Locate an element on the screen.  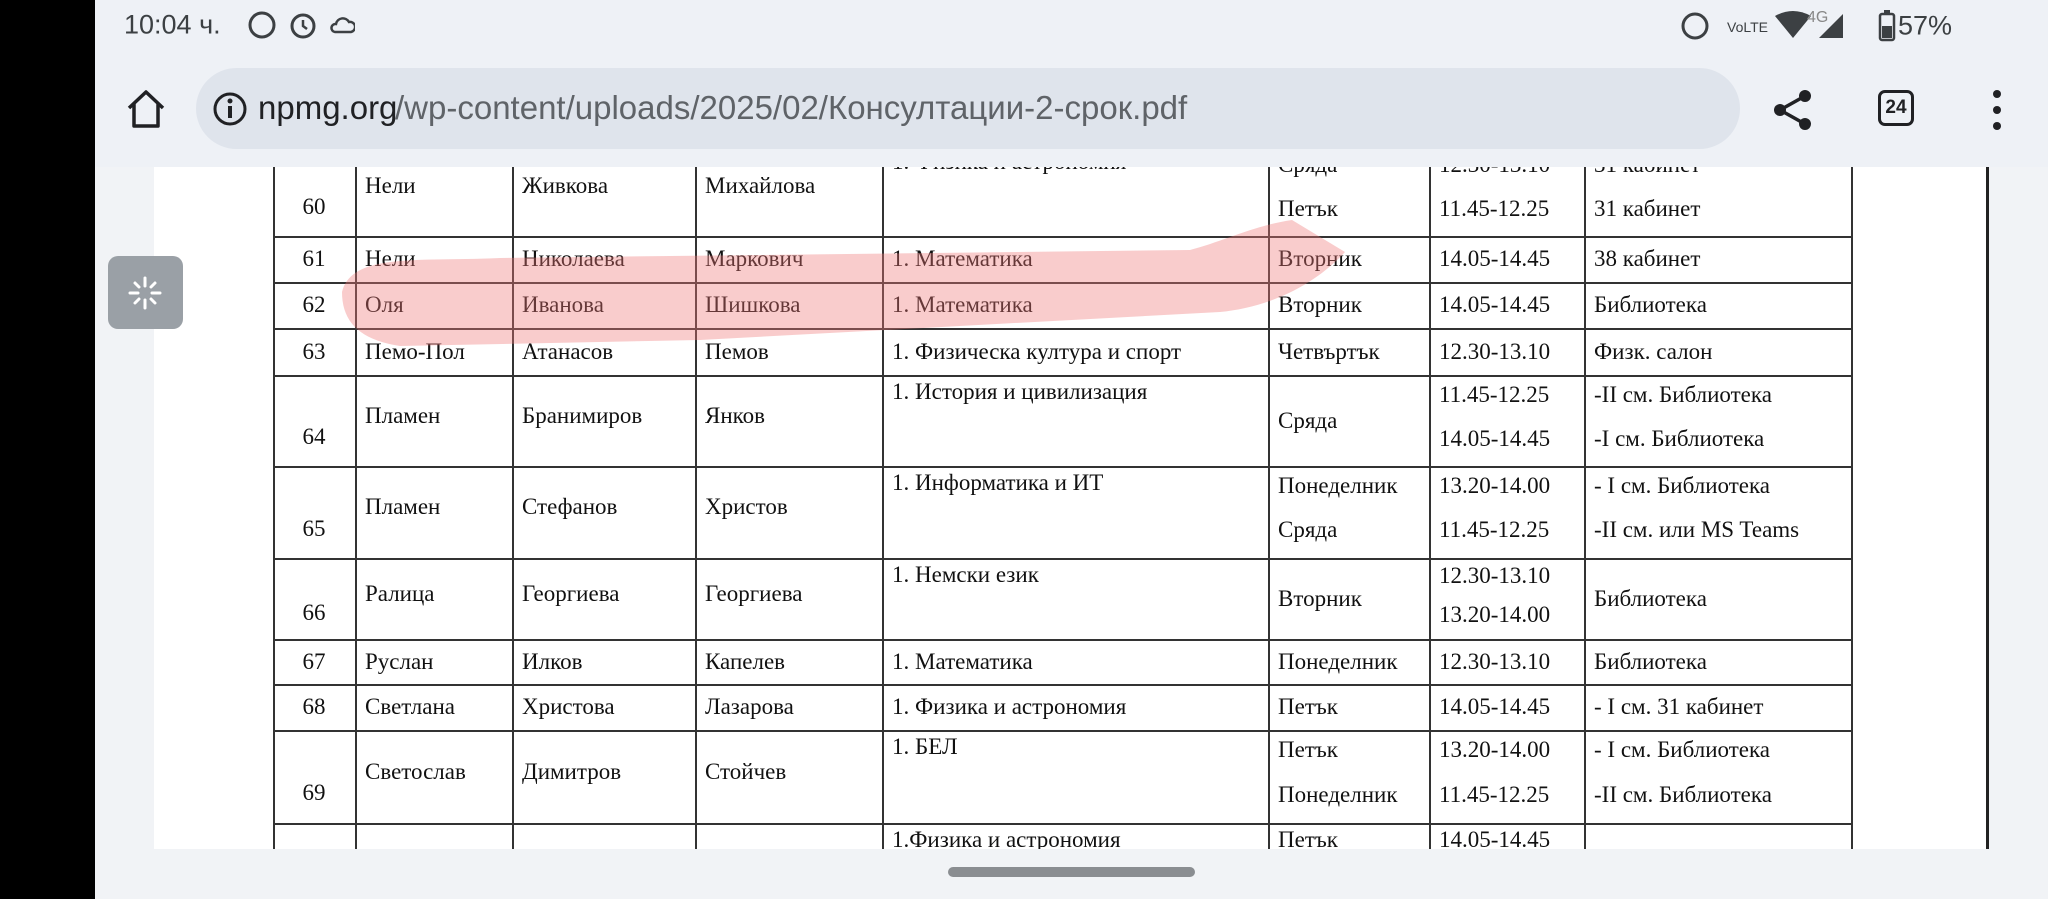
last-name: Шишкова is located at coordinates (753, 305).